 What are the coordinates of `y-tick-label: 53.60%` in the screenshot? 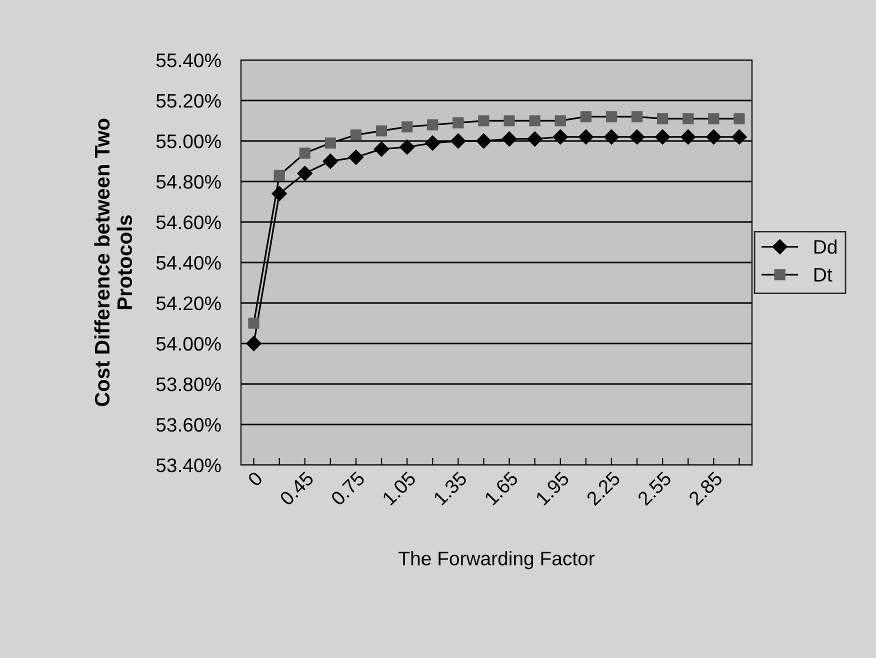 It's located at (188, 425).